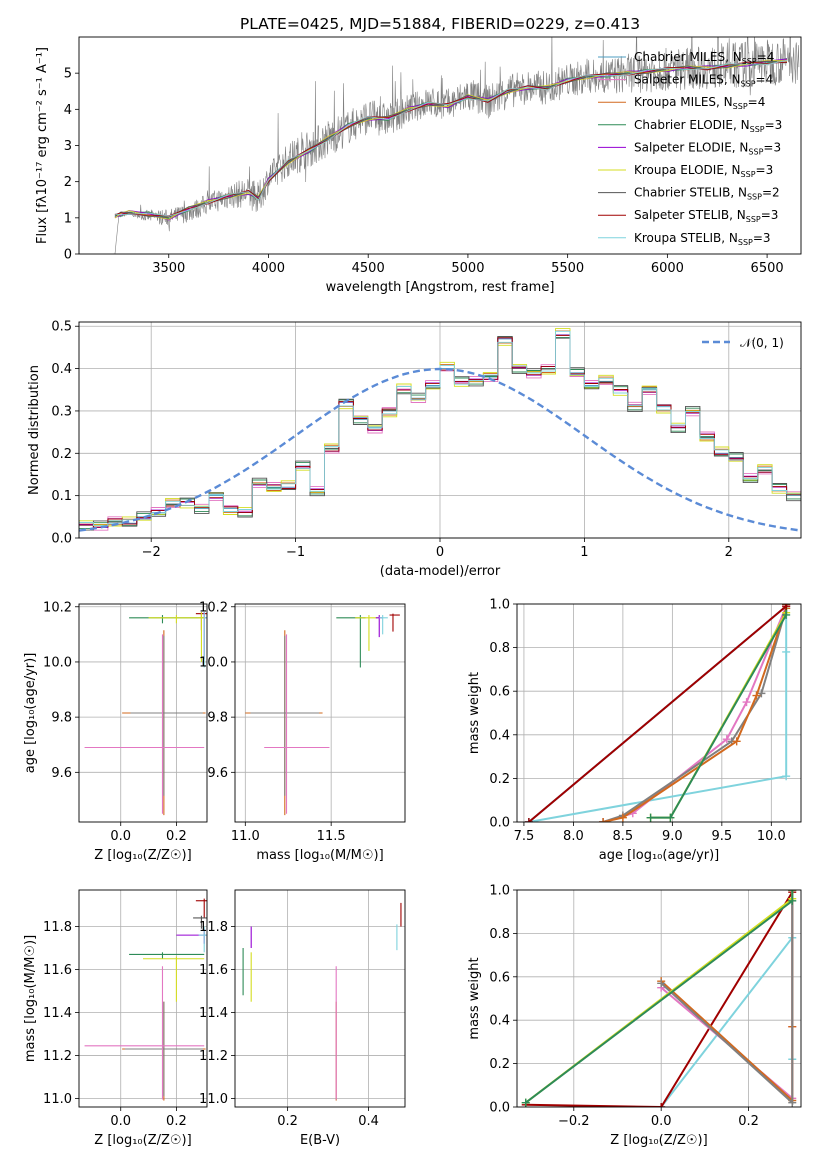 This screenshot has width=819, height=1170. I want to click on y-tick-label: 11.8, so click(57, 927).